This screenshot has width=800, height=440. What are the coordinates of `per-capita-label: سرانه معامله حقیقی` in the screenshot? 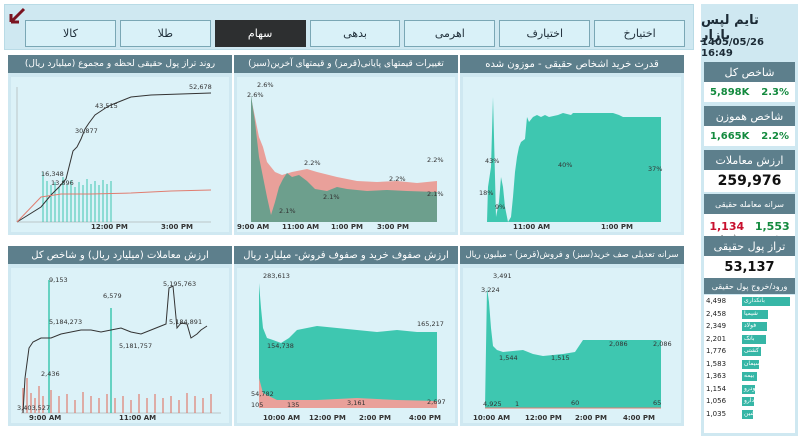 It's located at (749, 204).